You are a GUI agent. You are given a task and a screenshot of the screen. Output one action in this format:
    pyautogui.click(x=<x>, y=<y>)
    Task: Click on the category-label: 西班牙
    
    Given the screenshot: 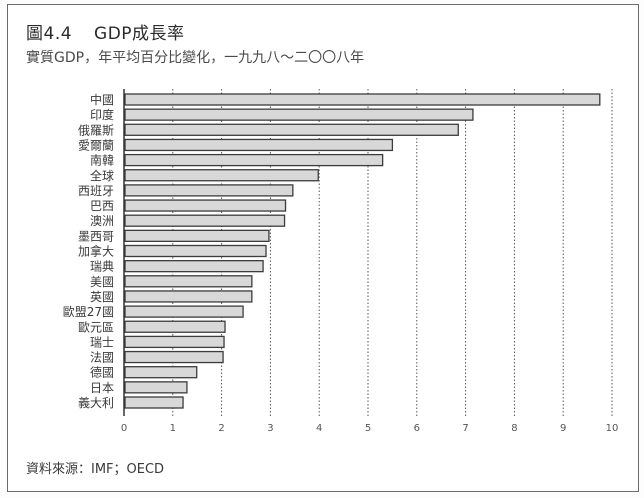 What is the action you would take?
    pyautogui.click(x=96, y=191)
    